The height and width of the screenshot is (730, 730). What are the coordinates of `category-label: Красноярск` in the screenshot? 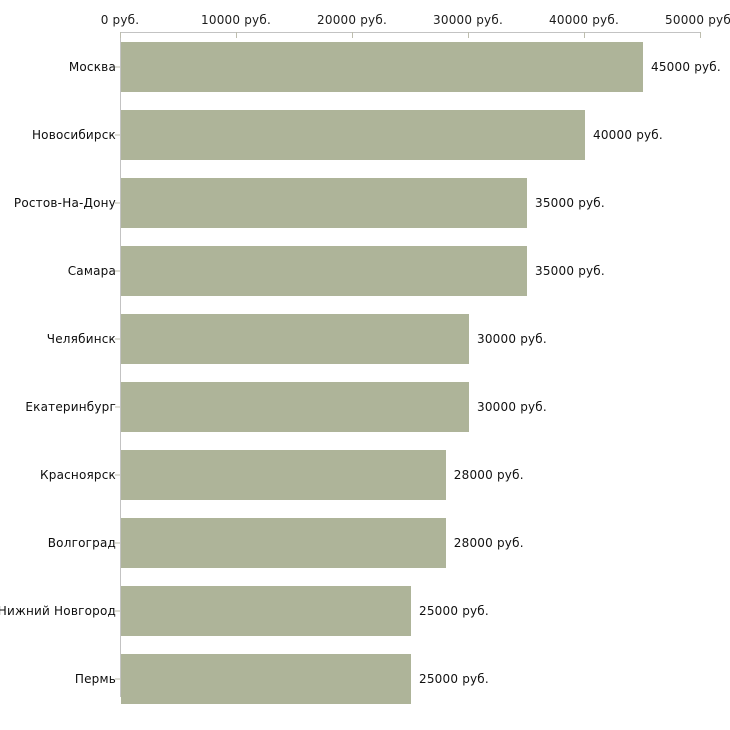 It's located at (78, 475).